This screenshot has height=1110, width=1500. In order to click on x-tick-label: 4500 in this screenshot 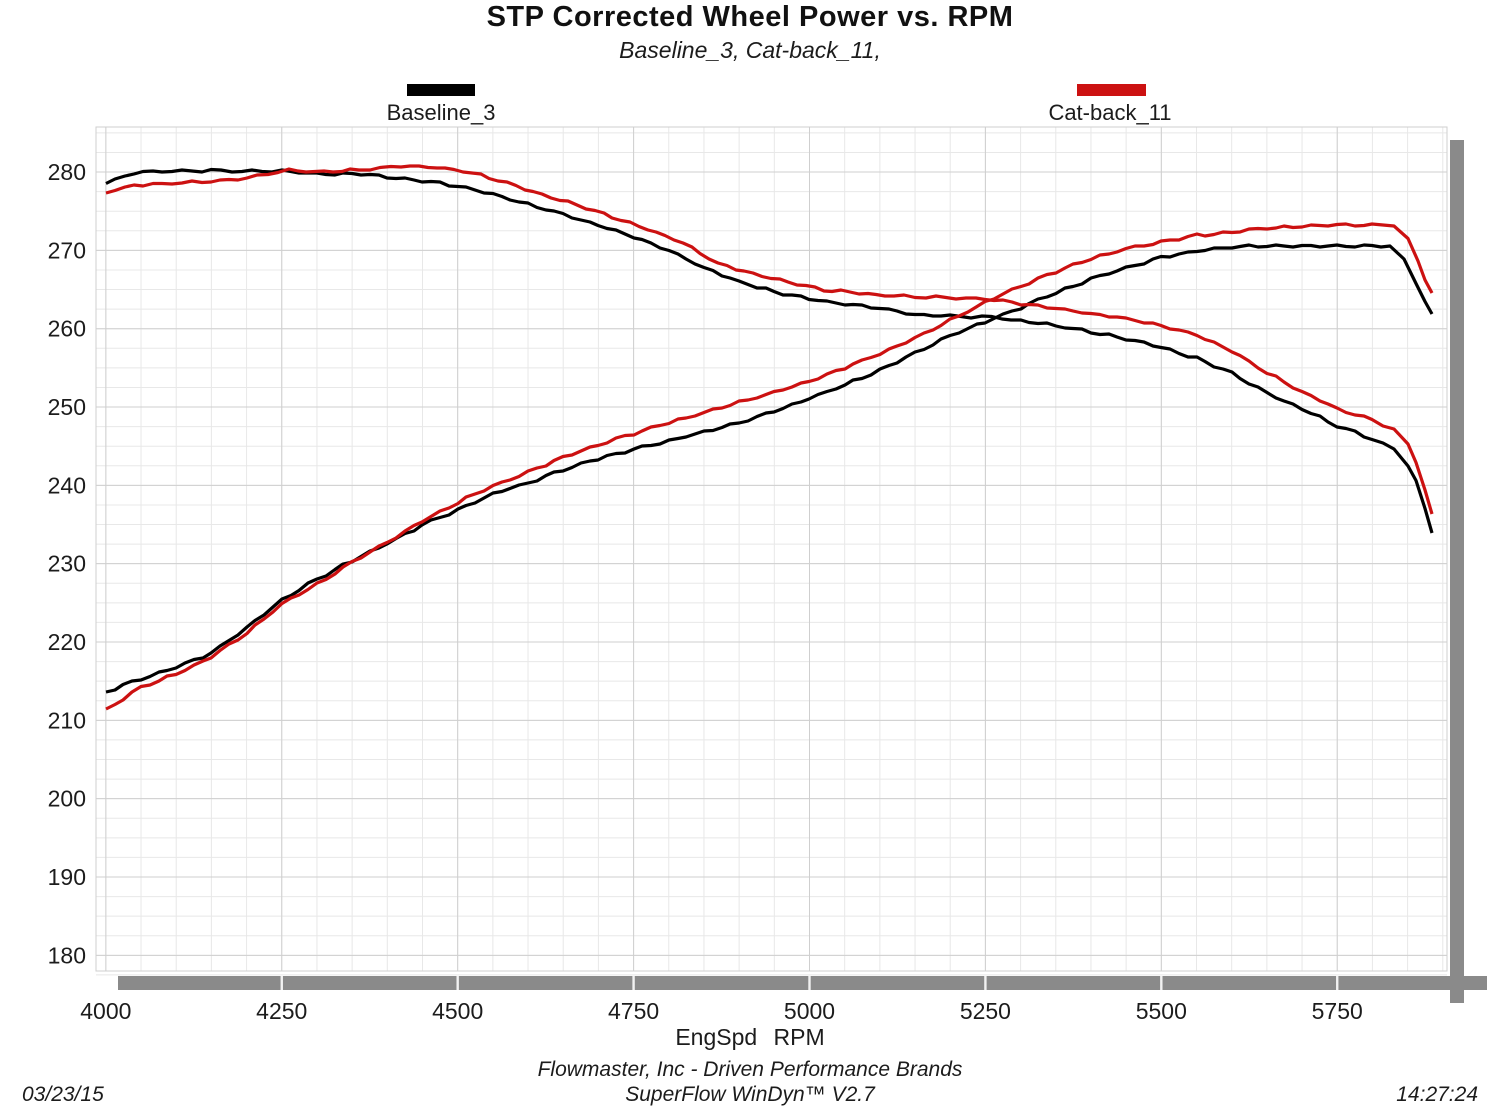, I will do `click(457, 1011)`.